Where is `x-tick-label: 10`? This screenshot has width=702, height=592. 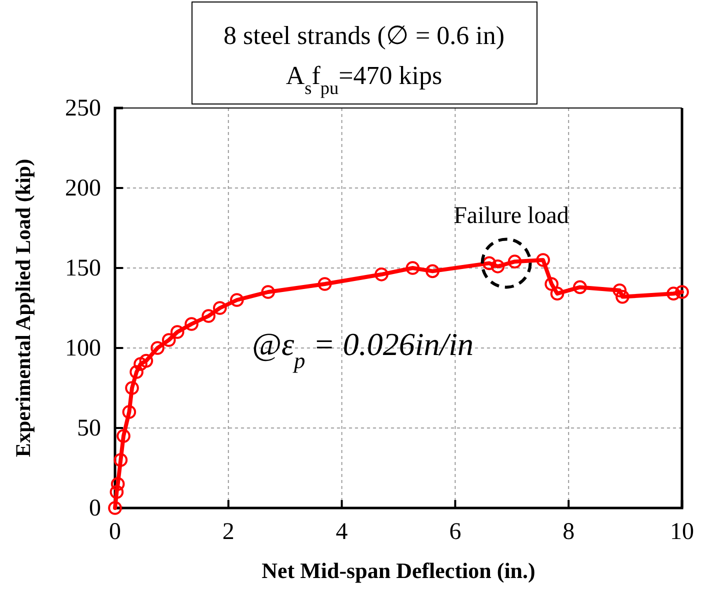
x-tick-label: 10 is located at coordinates (682, 532).